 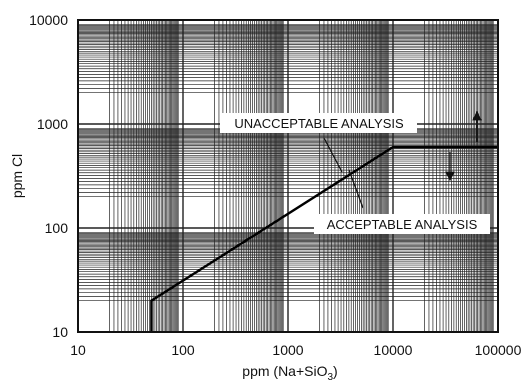 I want to click on x-tick-label: 100000, so click(x=498, y=350).